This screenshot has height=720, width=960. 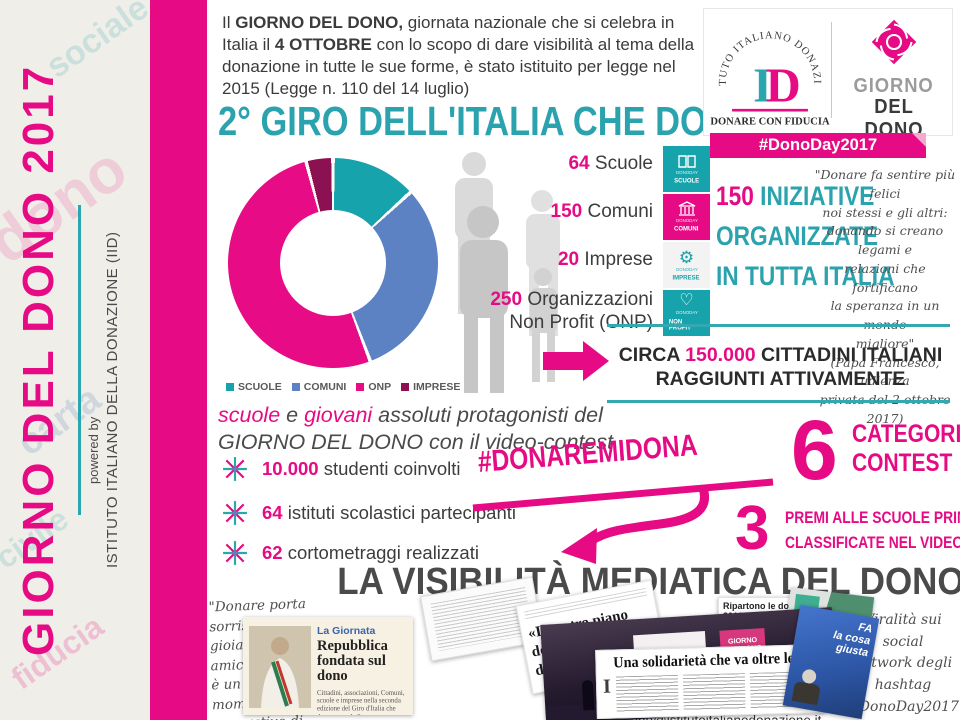 I want to click on legend-item-imprese: IMPRESE, so click(x=430, y=387).